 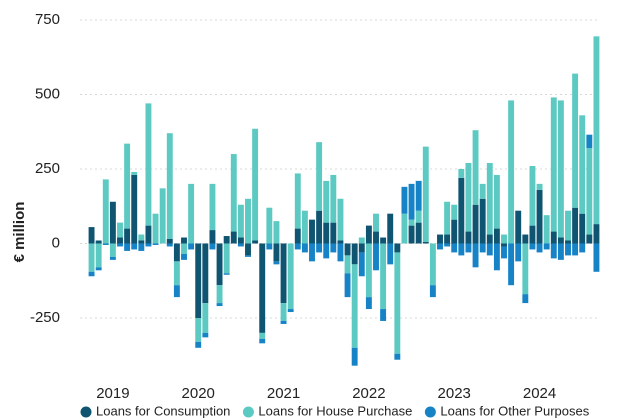 I want to click on x-tick-label: 2024, so click(x=539, y=393).